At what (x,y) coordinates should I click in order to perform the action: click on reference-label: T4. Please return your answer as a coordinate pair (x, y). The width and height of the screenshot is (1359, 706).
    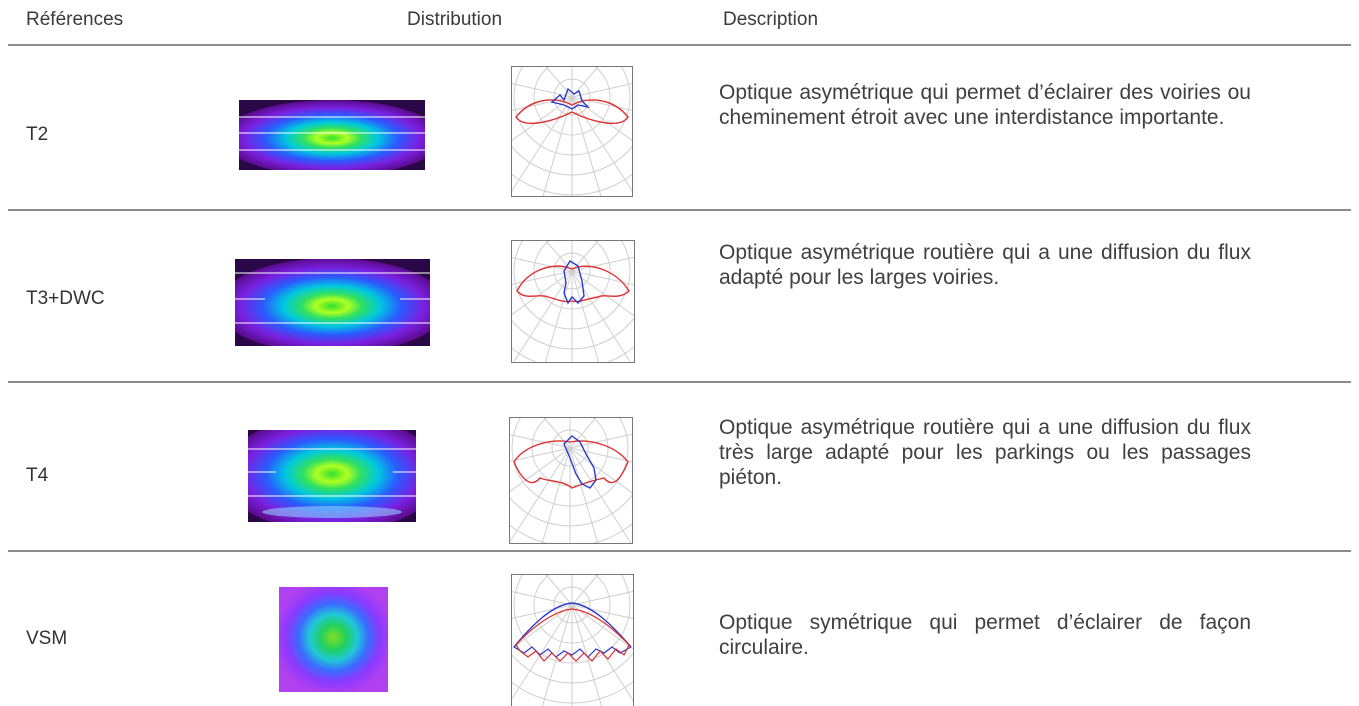
    Looking at the image, I should click on (37, 475).